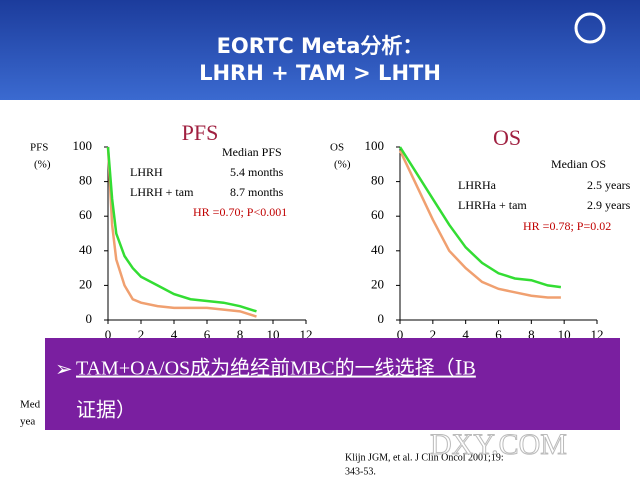 This screenshot has width=640, height=480. I want to click on chart-title: PFS, so click(200, 132).